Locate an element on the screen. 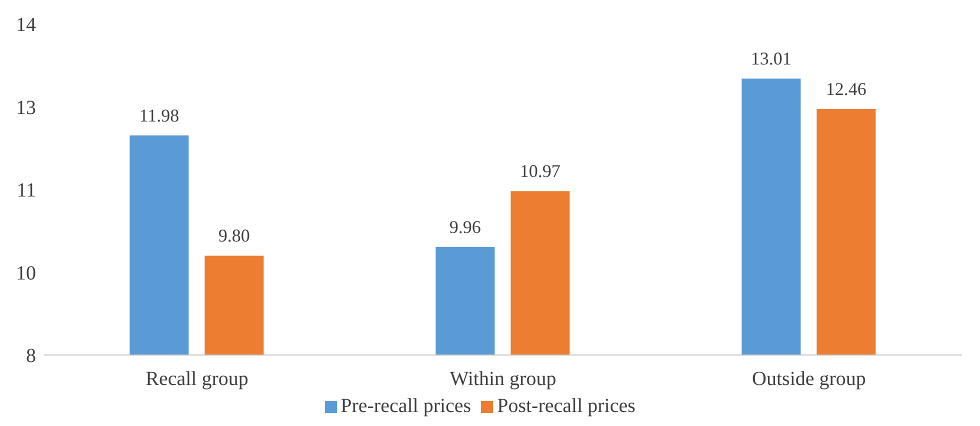 Image resolution: width=980 pixels, height=426 pixels. y-tick-label: 13 is located at coordinates (26, 107).